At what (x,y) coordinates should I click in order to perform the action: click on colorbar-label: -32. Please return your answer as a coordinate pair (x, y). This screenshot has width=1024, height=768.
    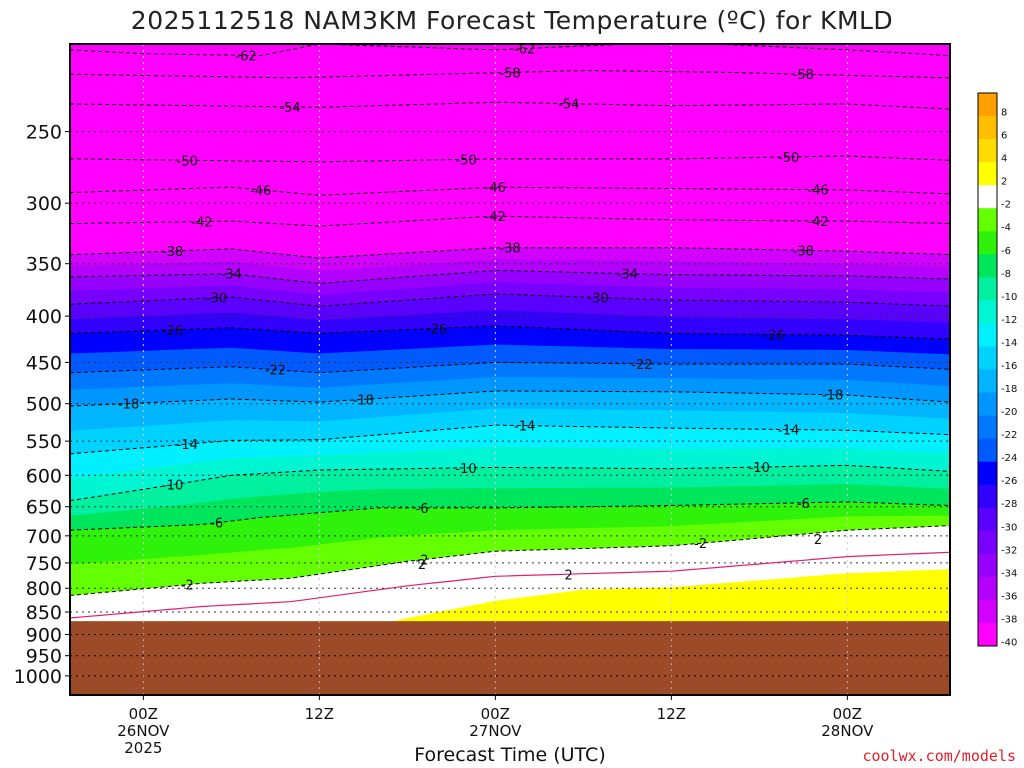
    Looking at the image, I should click on (1009, 550).